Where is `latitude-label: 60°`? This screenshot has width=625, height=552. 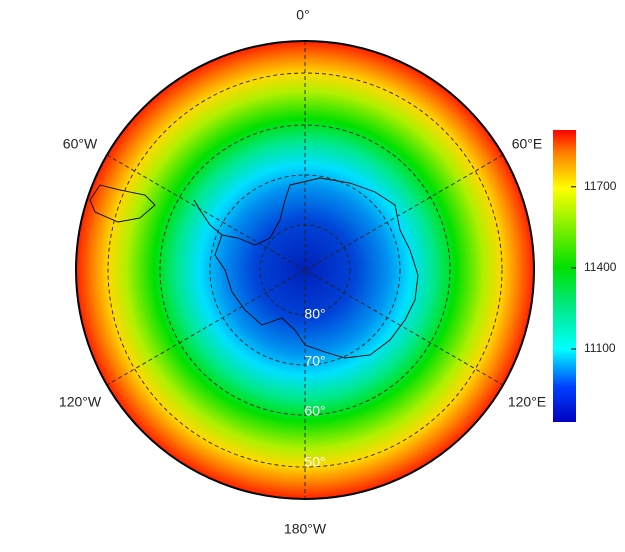
latitude-label: 60° is located at coordinates (314, 411).